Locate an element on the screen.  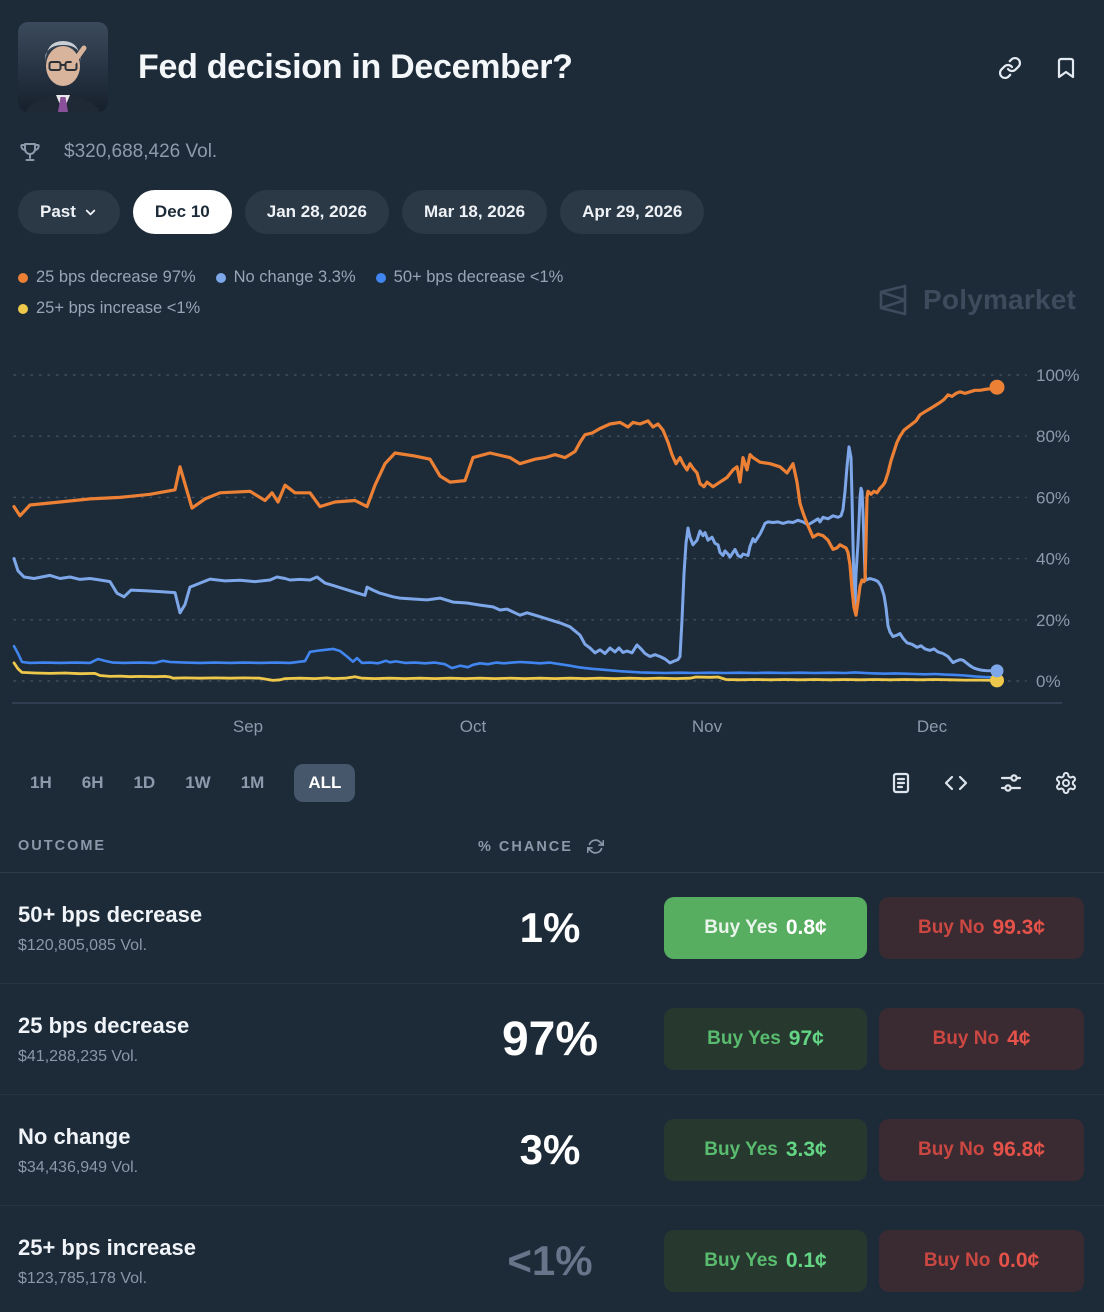
bookmark-icon is located at coordinates (1066, 68).